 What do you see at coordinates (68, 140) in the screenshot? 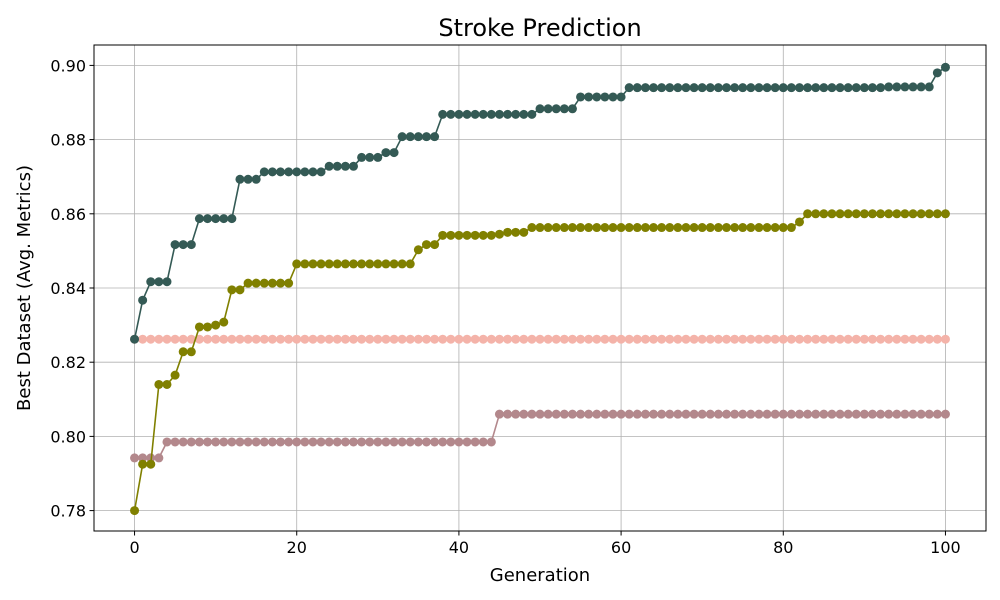
I see `y-tick-label: 0.88` at bounding box center [68, 140].